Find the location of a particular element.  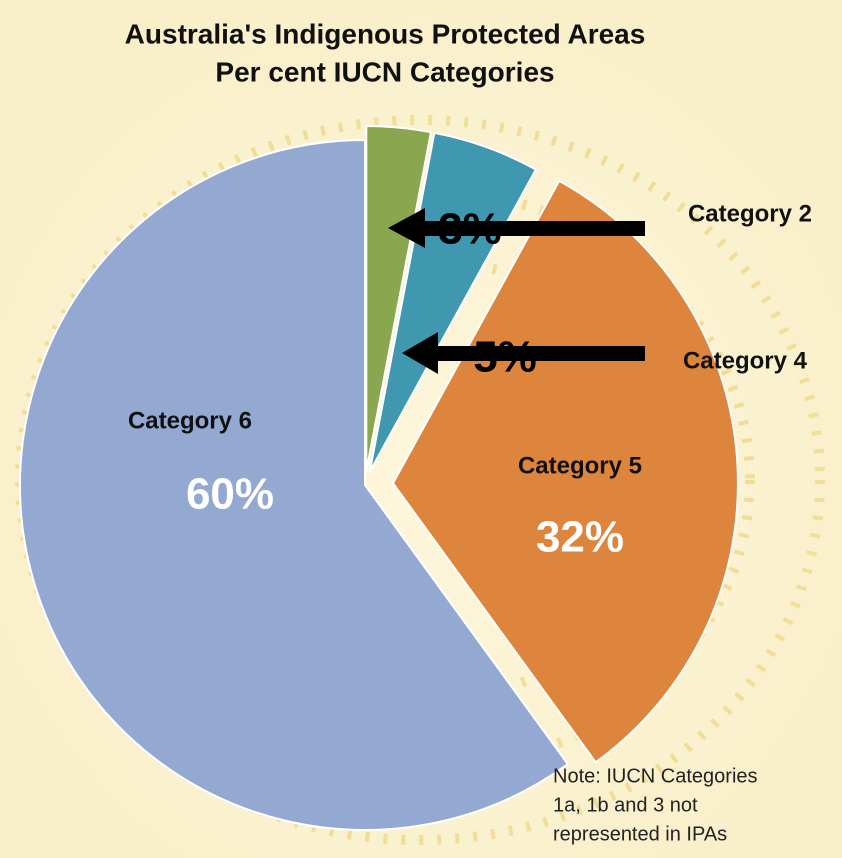

category-label: Category 6 is located at coordinates (190, 420).